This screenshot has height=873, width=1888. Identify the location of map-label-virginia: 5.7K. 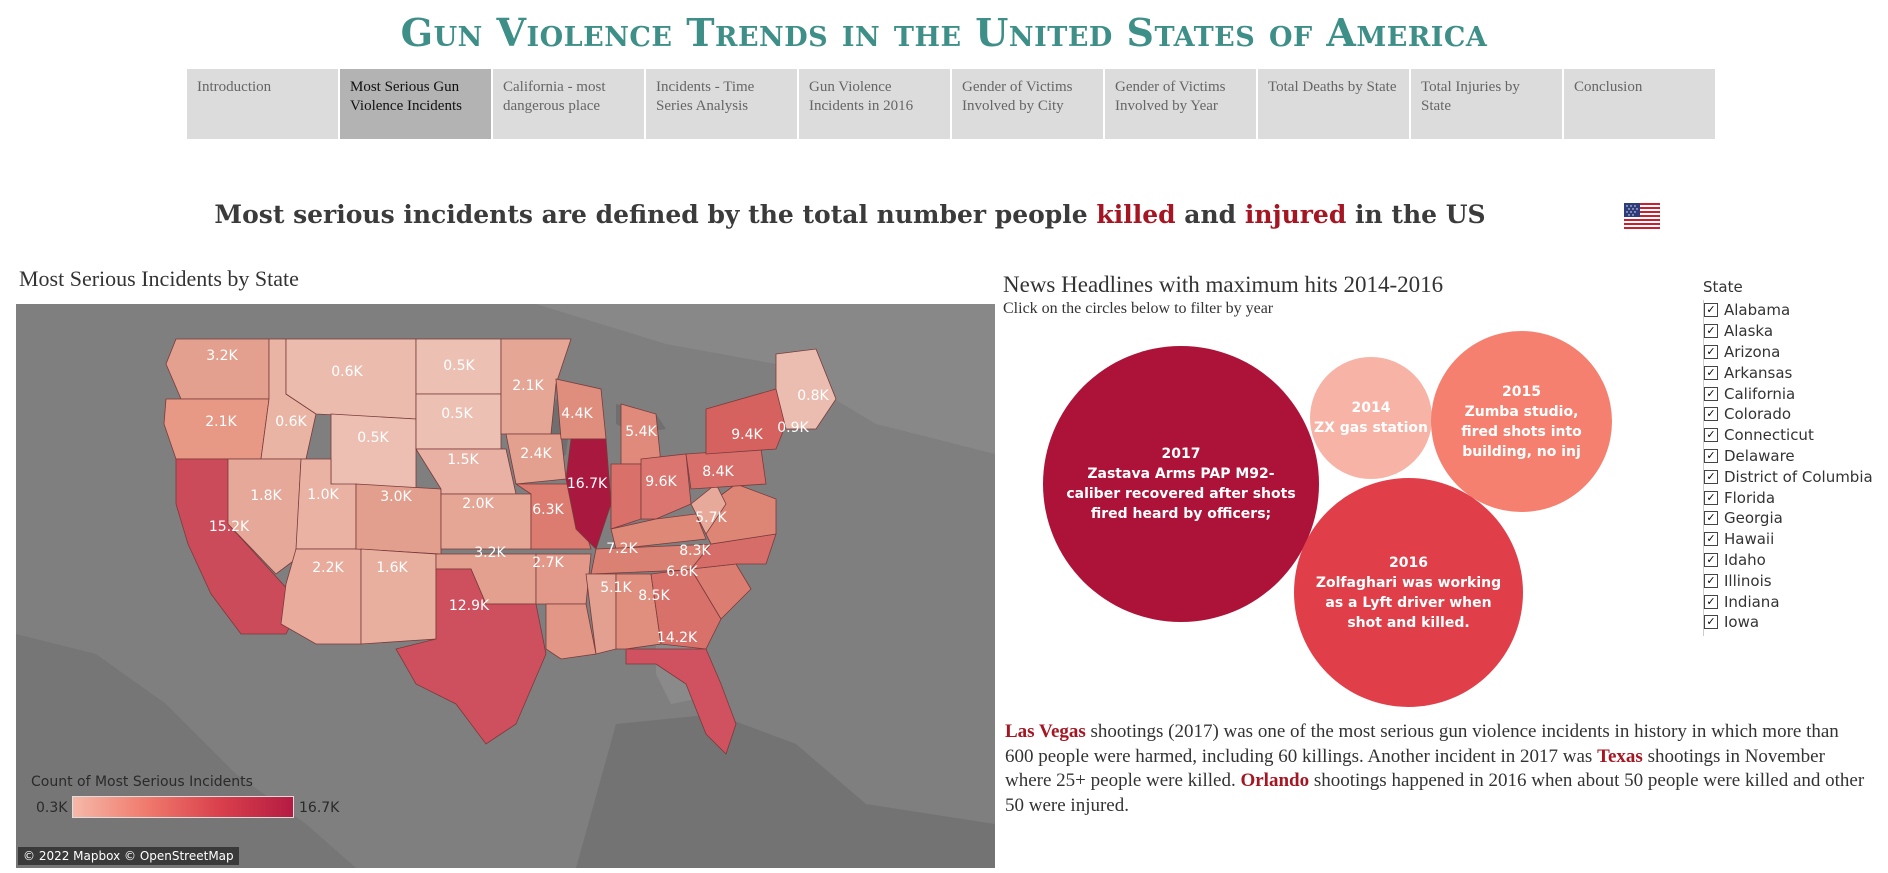
(711, 518).